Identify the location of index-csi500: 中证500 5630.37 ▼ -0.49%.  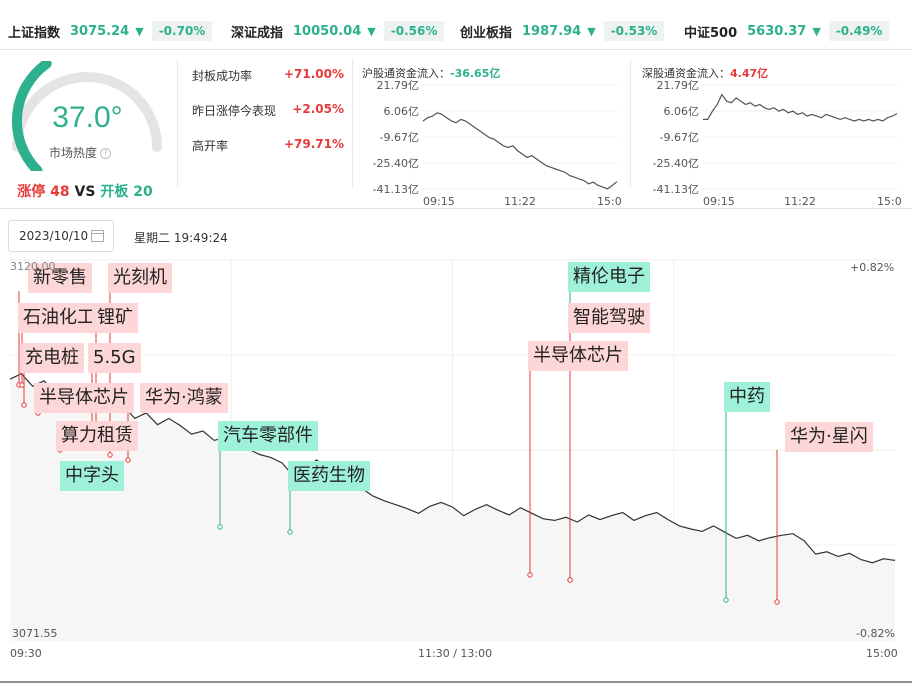
(787, 31).